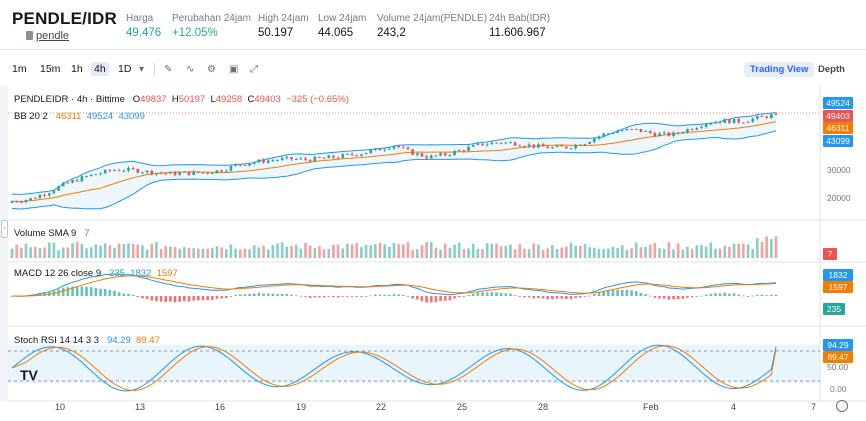 The image size is (866, 421). What do you see at coordinates (142, 69) in the screenshot?
I see `chevron-down-icon: ▾` at bounding box center [142, 69].